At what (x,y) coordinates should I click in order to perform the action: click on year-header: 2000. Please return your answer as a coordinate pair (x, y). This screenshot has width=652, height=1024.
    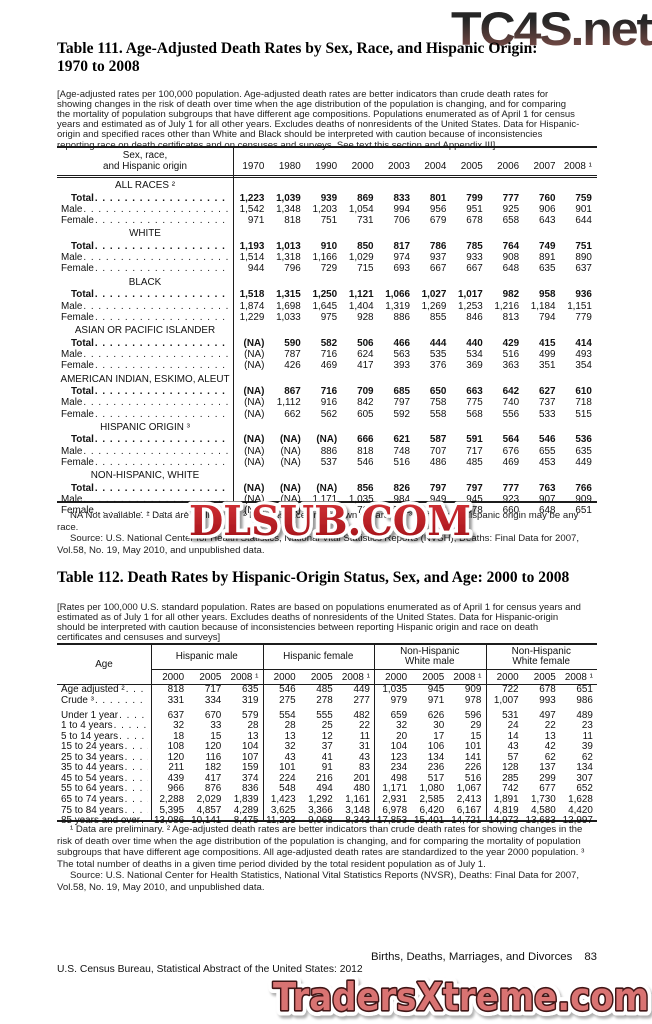
    Looking at the image, I should click on (173, 677).